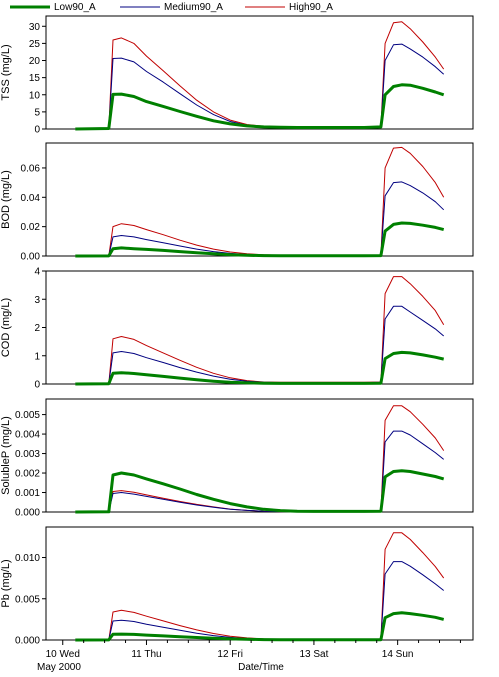 This screenshot has height=677, width=499. I want to click on y-tick-label: 0.06, so click(31, 168).